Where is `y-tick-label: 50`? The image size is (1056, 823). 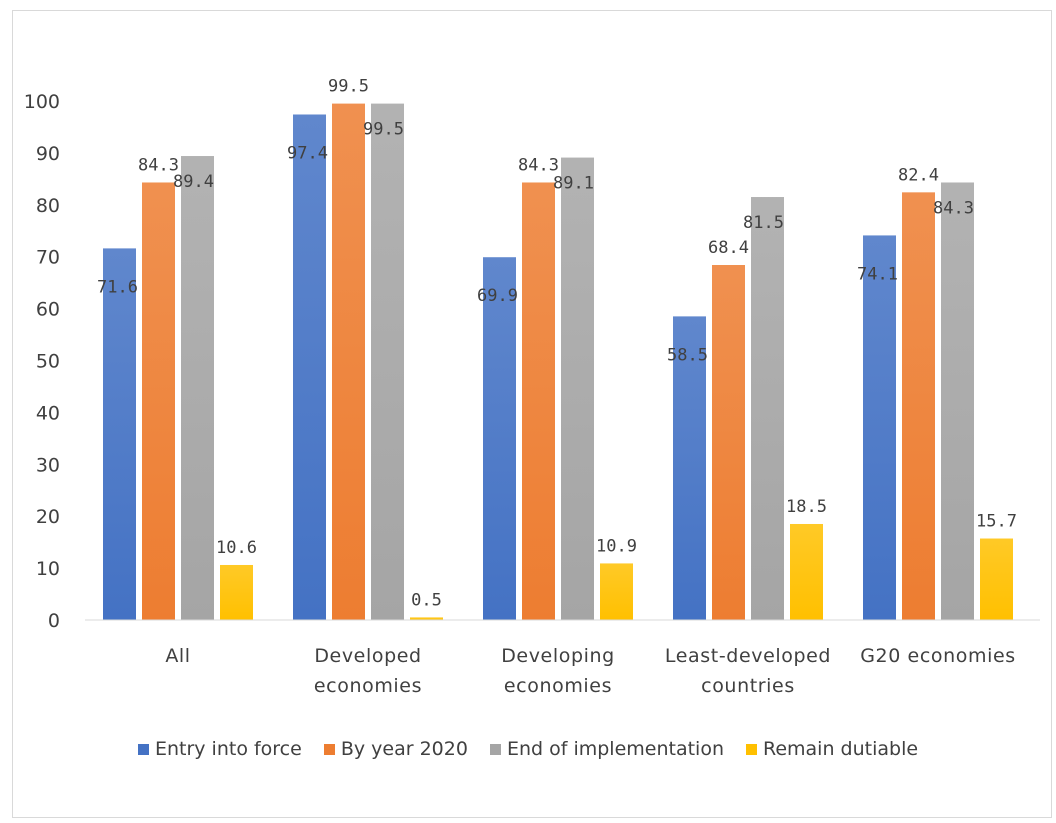 y-tick-label: 50 is located at coordinates (48, 362).